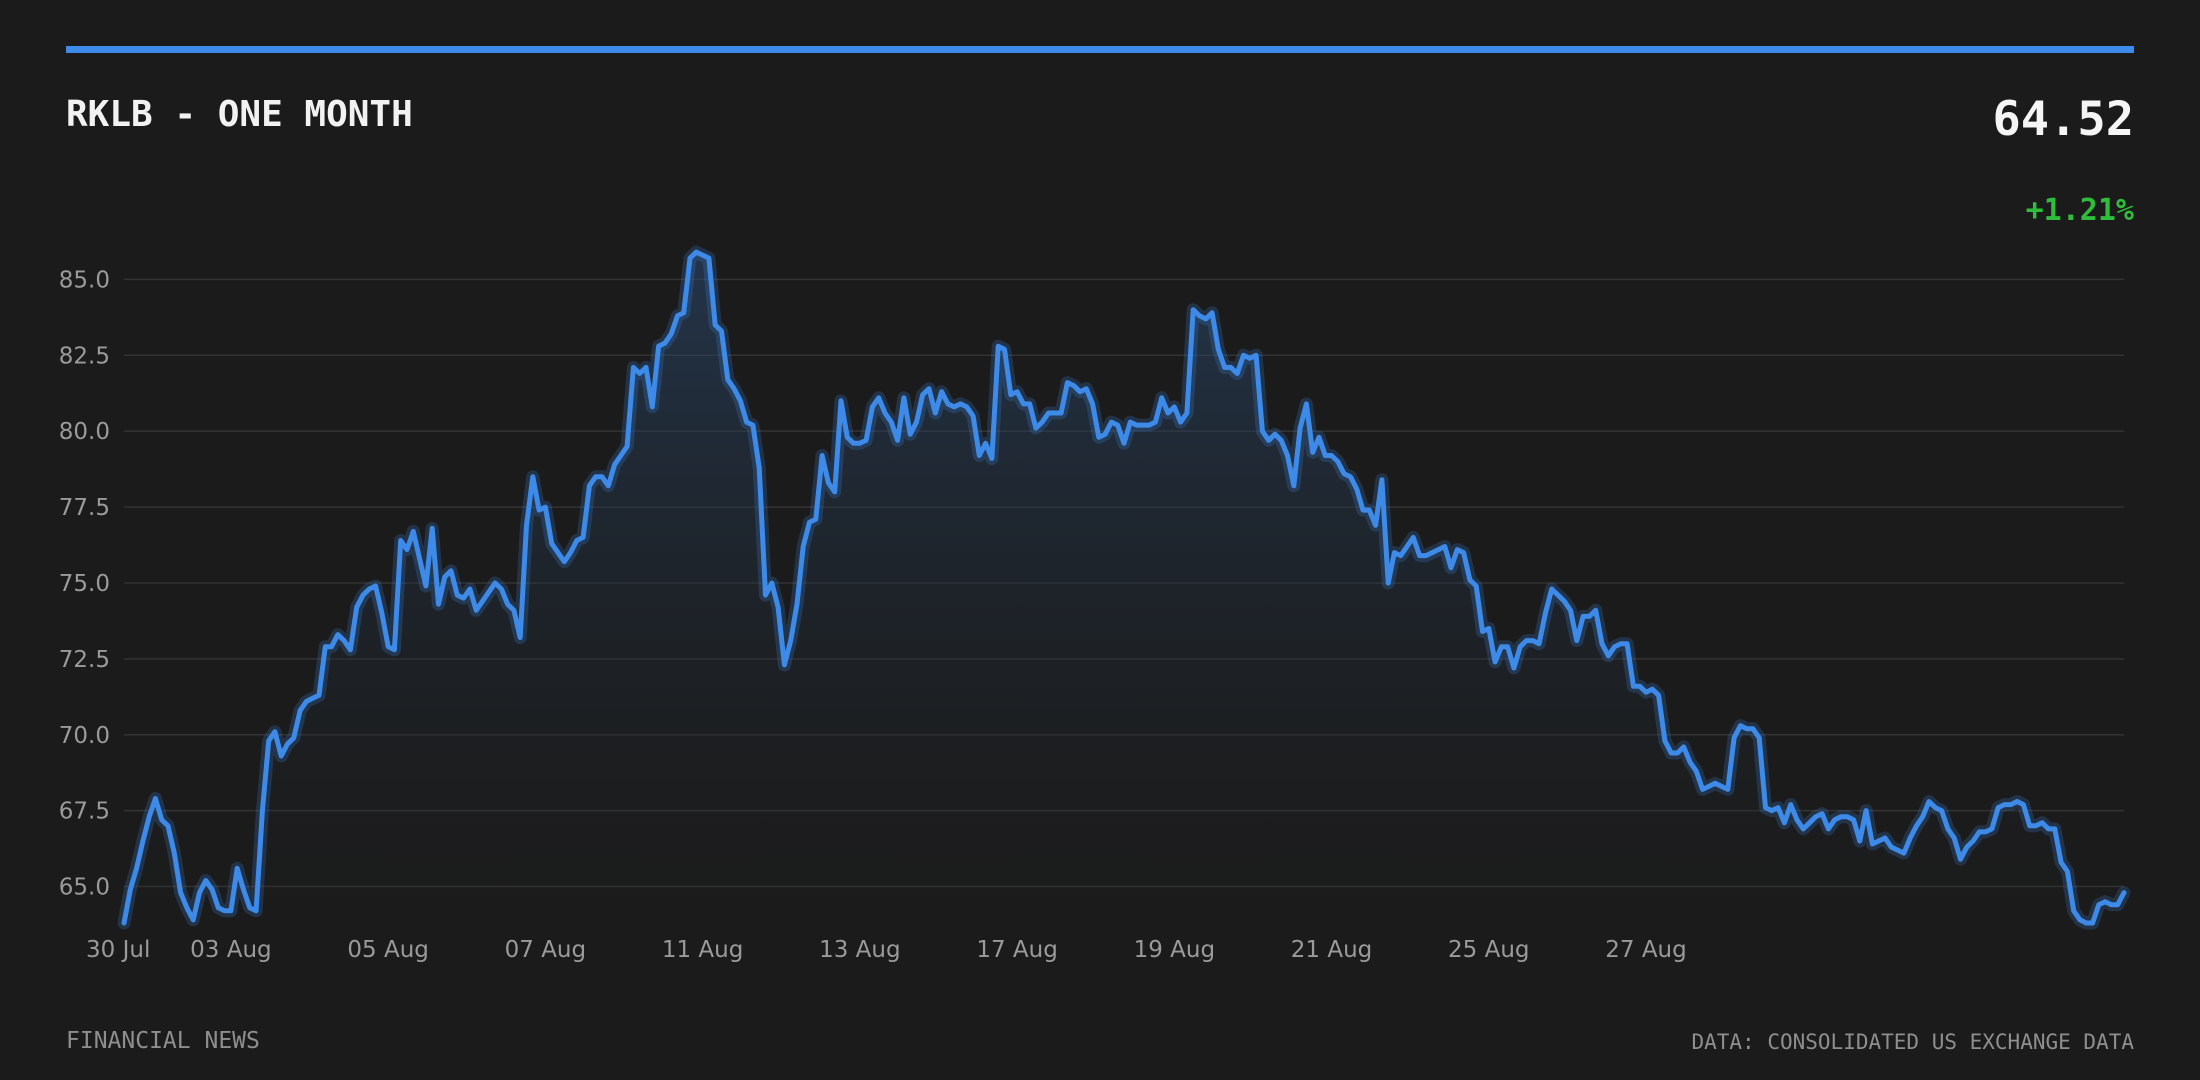 The height and width of the screenshot is (1080, 2200). I want to click on x-tick-label: 11 Aug, so click(703, 950).